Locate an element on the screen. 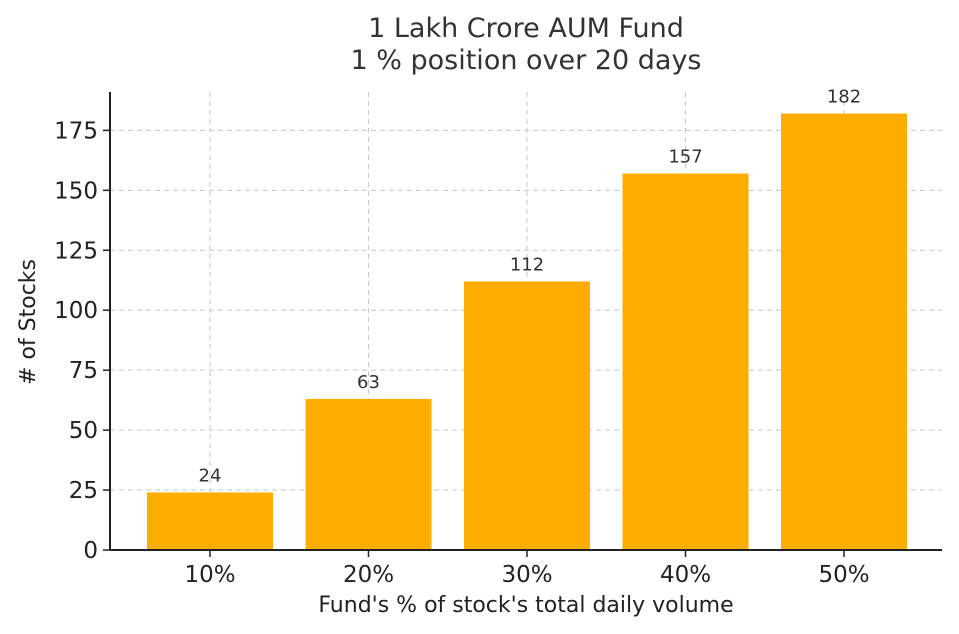  bar-10pct is located at coordinates (210, 521).